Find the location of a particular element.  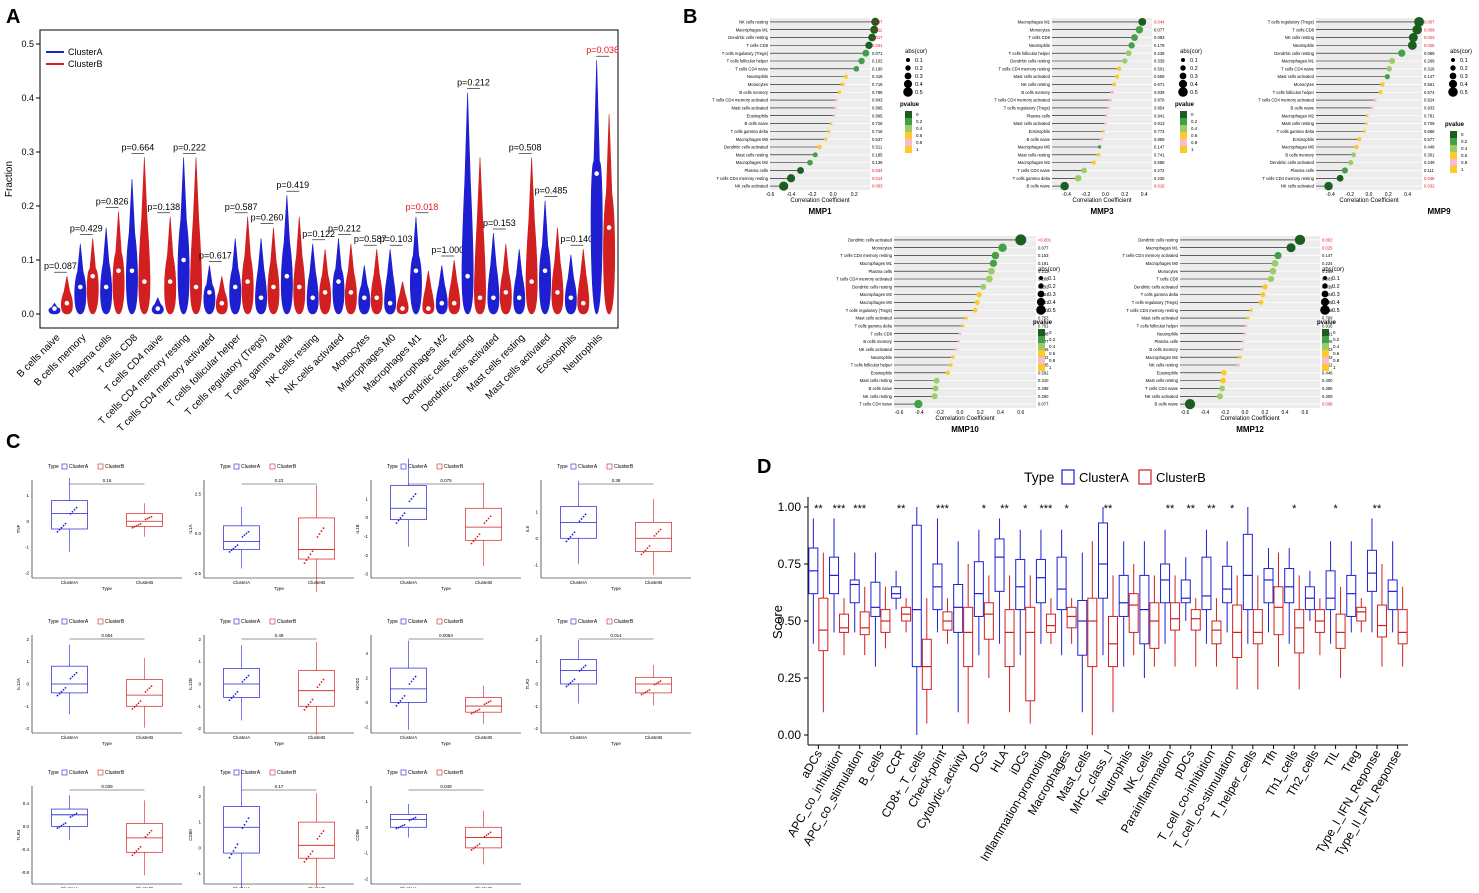

pvalue-label: 0.561 is located at coordinates (1429, 84).